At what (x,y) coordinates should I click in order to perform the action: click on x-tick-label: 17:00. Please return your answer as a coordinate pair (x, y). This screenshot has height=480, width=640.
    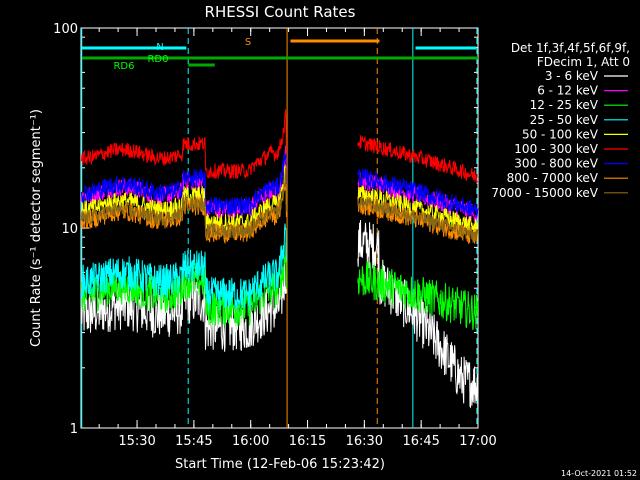
    Looking at the image, I should click on (477, 441).